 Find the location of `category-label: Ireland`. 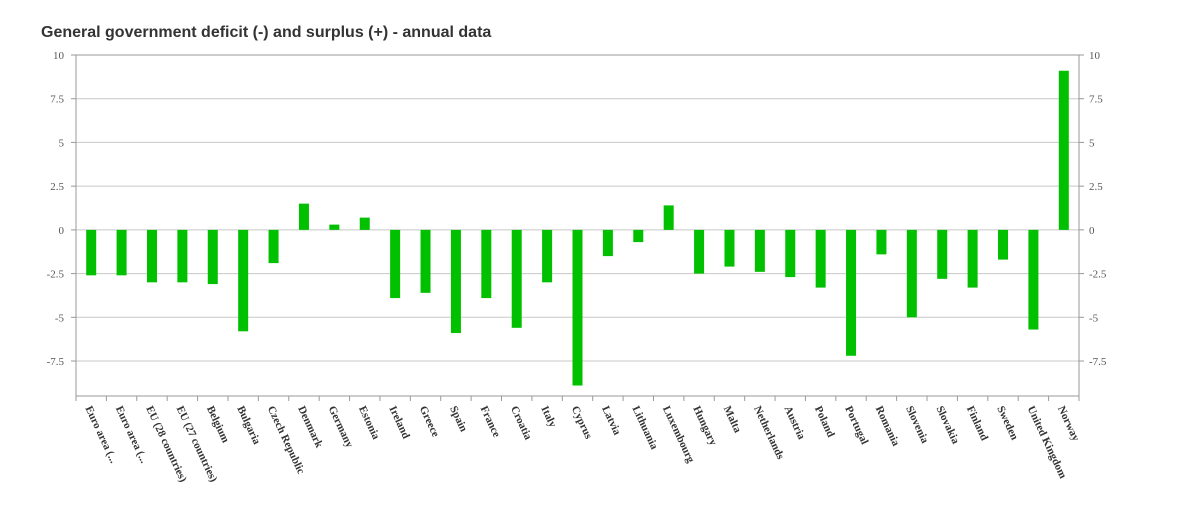

category-label: Ireland is located at coordinates (399, 422).